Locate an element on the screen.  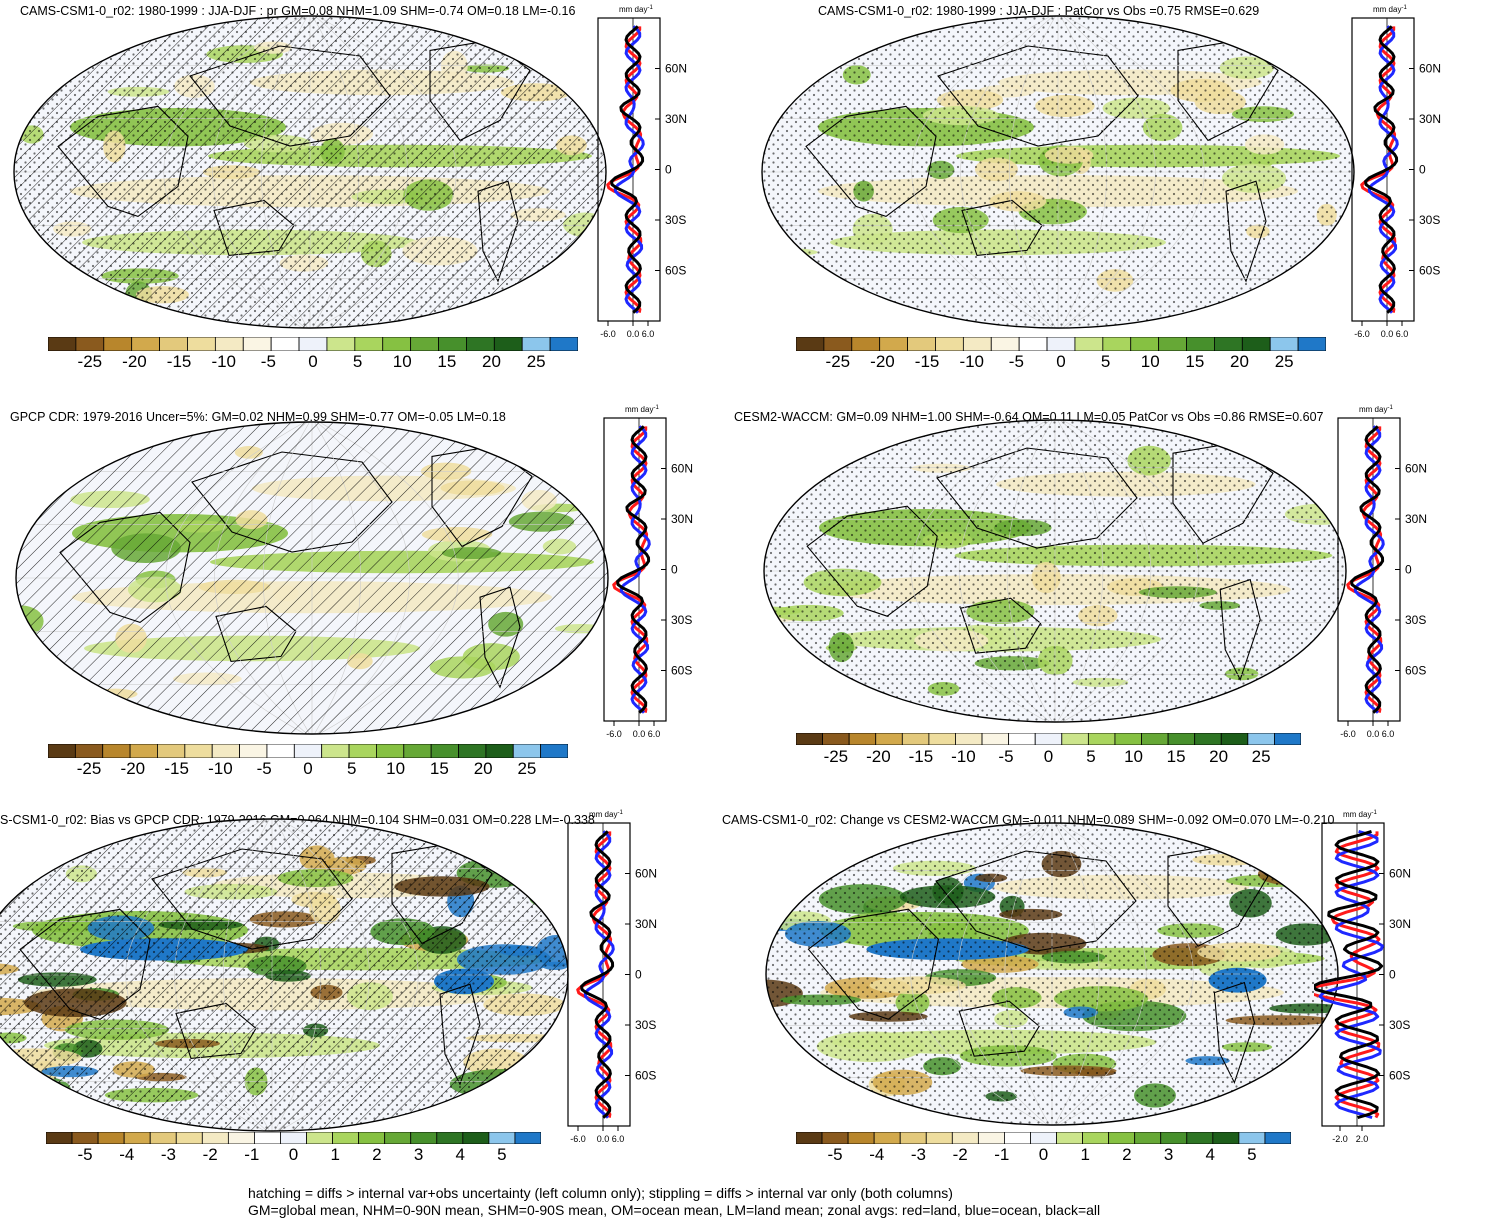
all-line is located at coordinates (633, 569).